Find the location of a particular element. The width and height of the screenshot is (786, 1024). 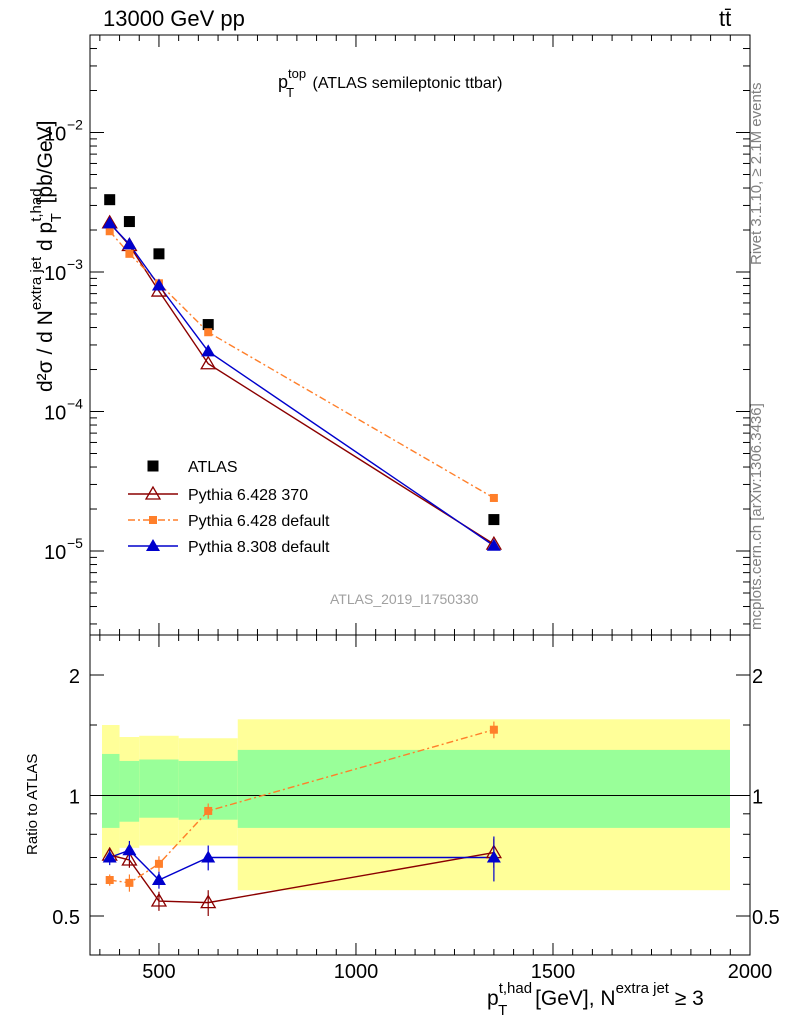

x-axis-label: pt,had T [GeV], Nextra jet ≥ 3 is located at coordinates (595, 999).